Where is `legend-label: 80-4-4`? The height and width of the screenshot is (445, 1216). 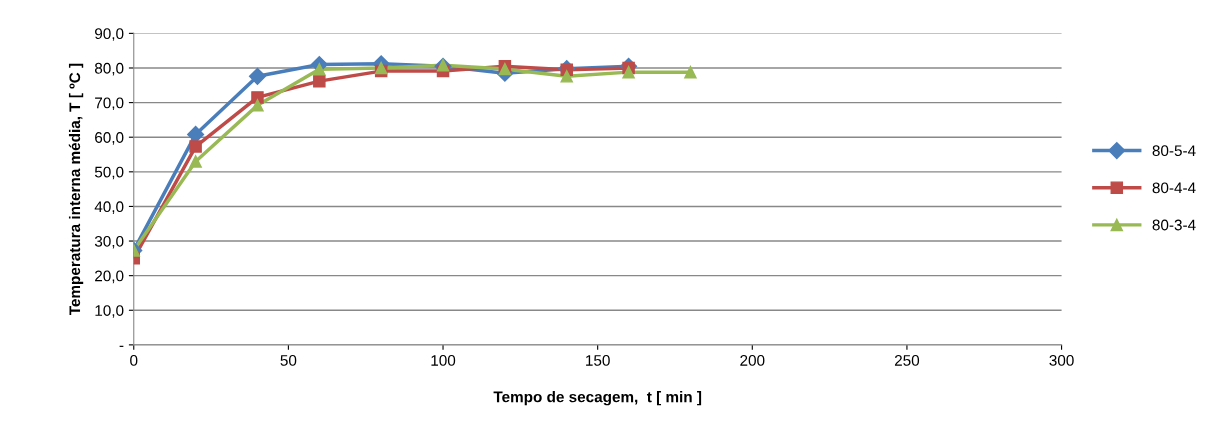
legend-label: 80-4-4 is located at coordinates (1174, 188).